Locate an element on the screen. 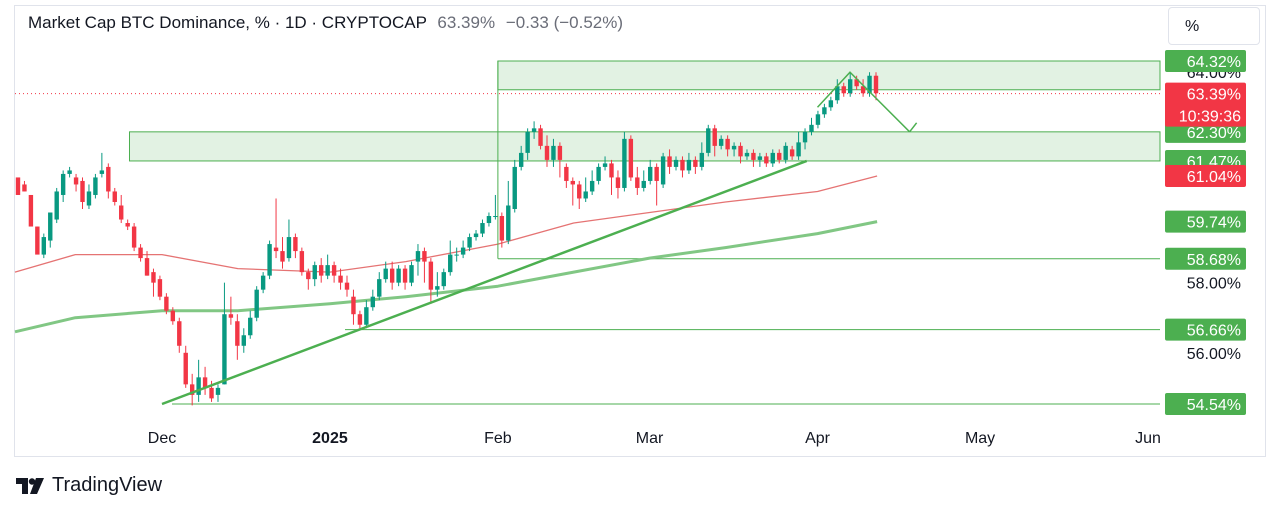  level-tag-0: 64.32% is located at coordinates (1205, 61).